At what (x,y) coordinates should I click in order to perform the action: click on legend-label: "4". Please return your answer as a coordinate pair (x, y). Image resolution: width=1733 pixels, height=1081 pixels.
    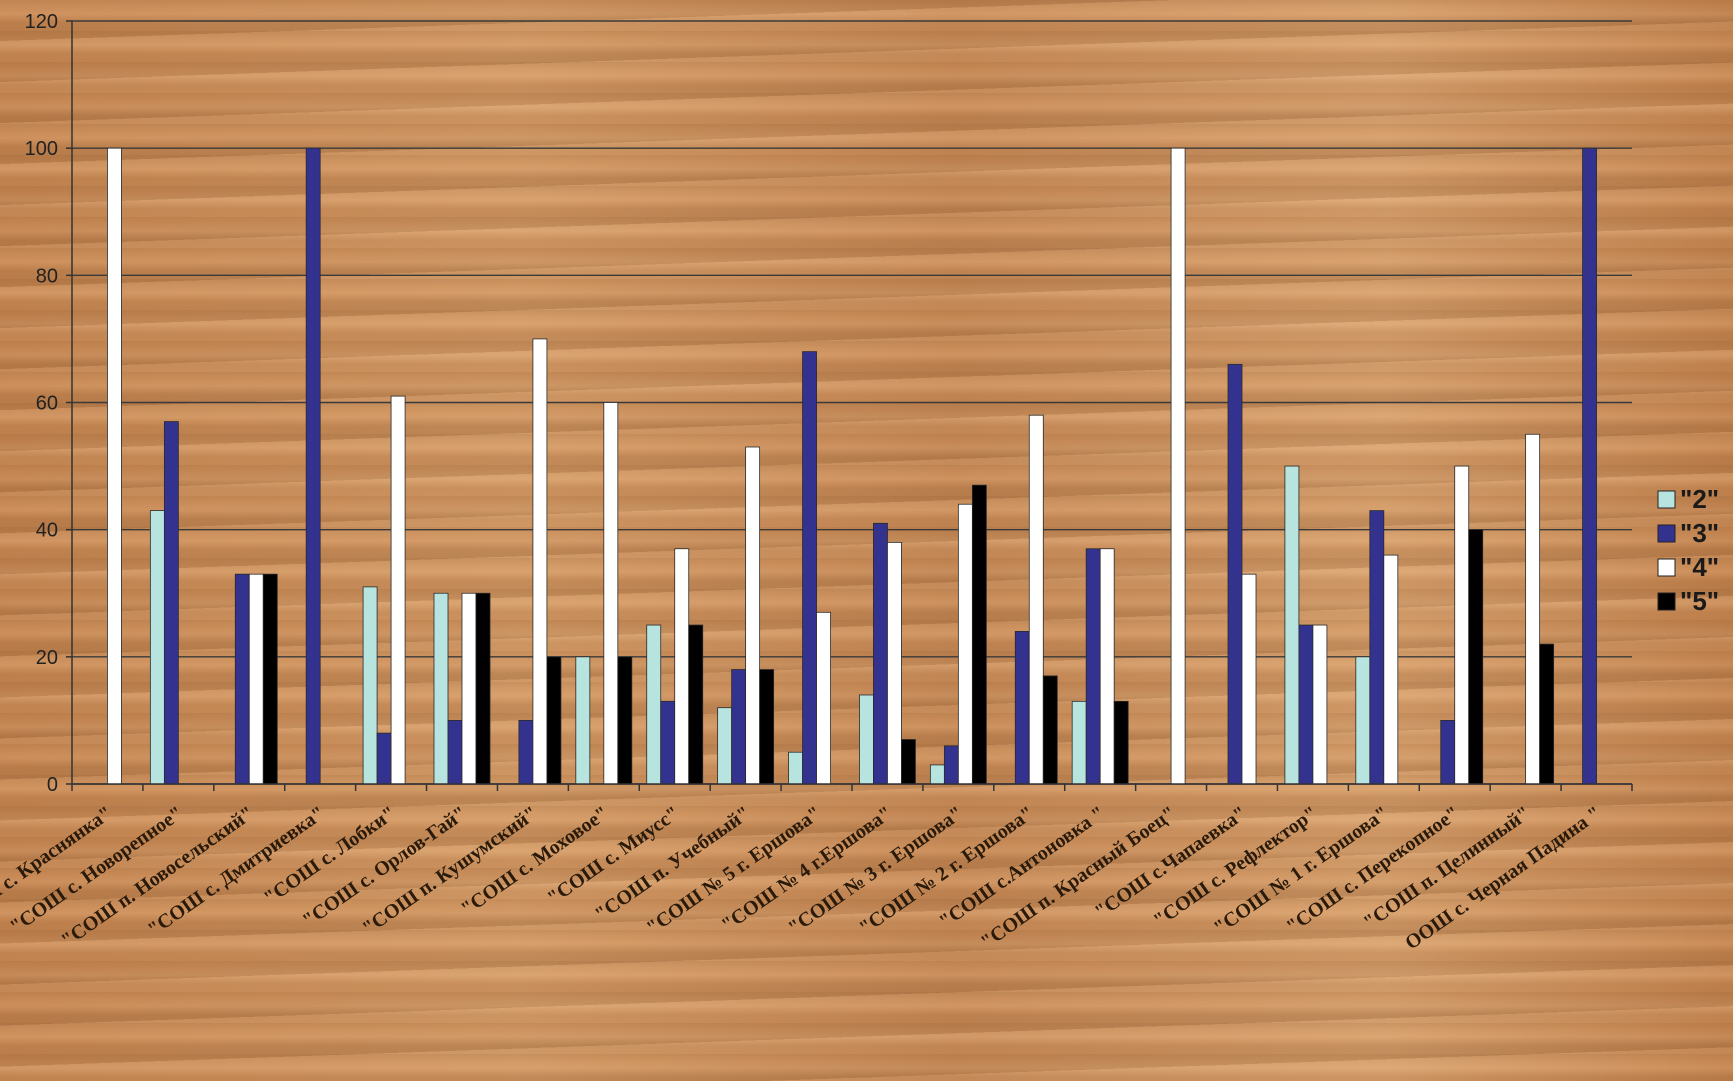
    Looking at the image, I should click on (1699, 567).